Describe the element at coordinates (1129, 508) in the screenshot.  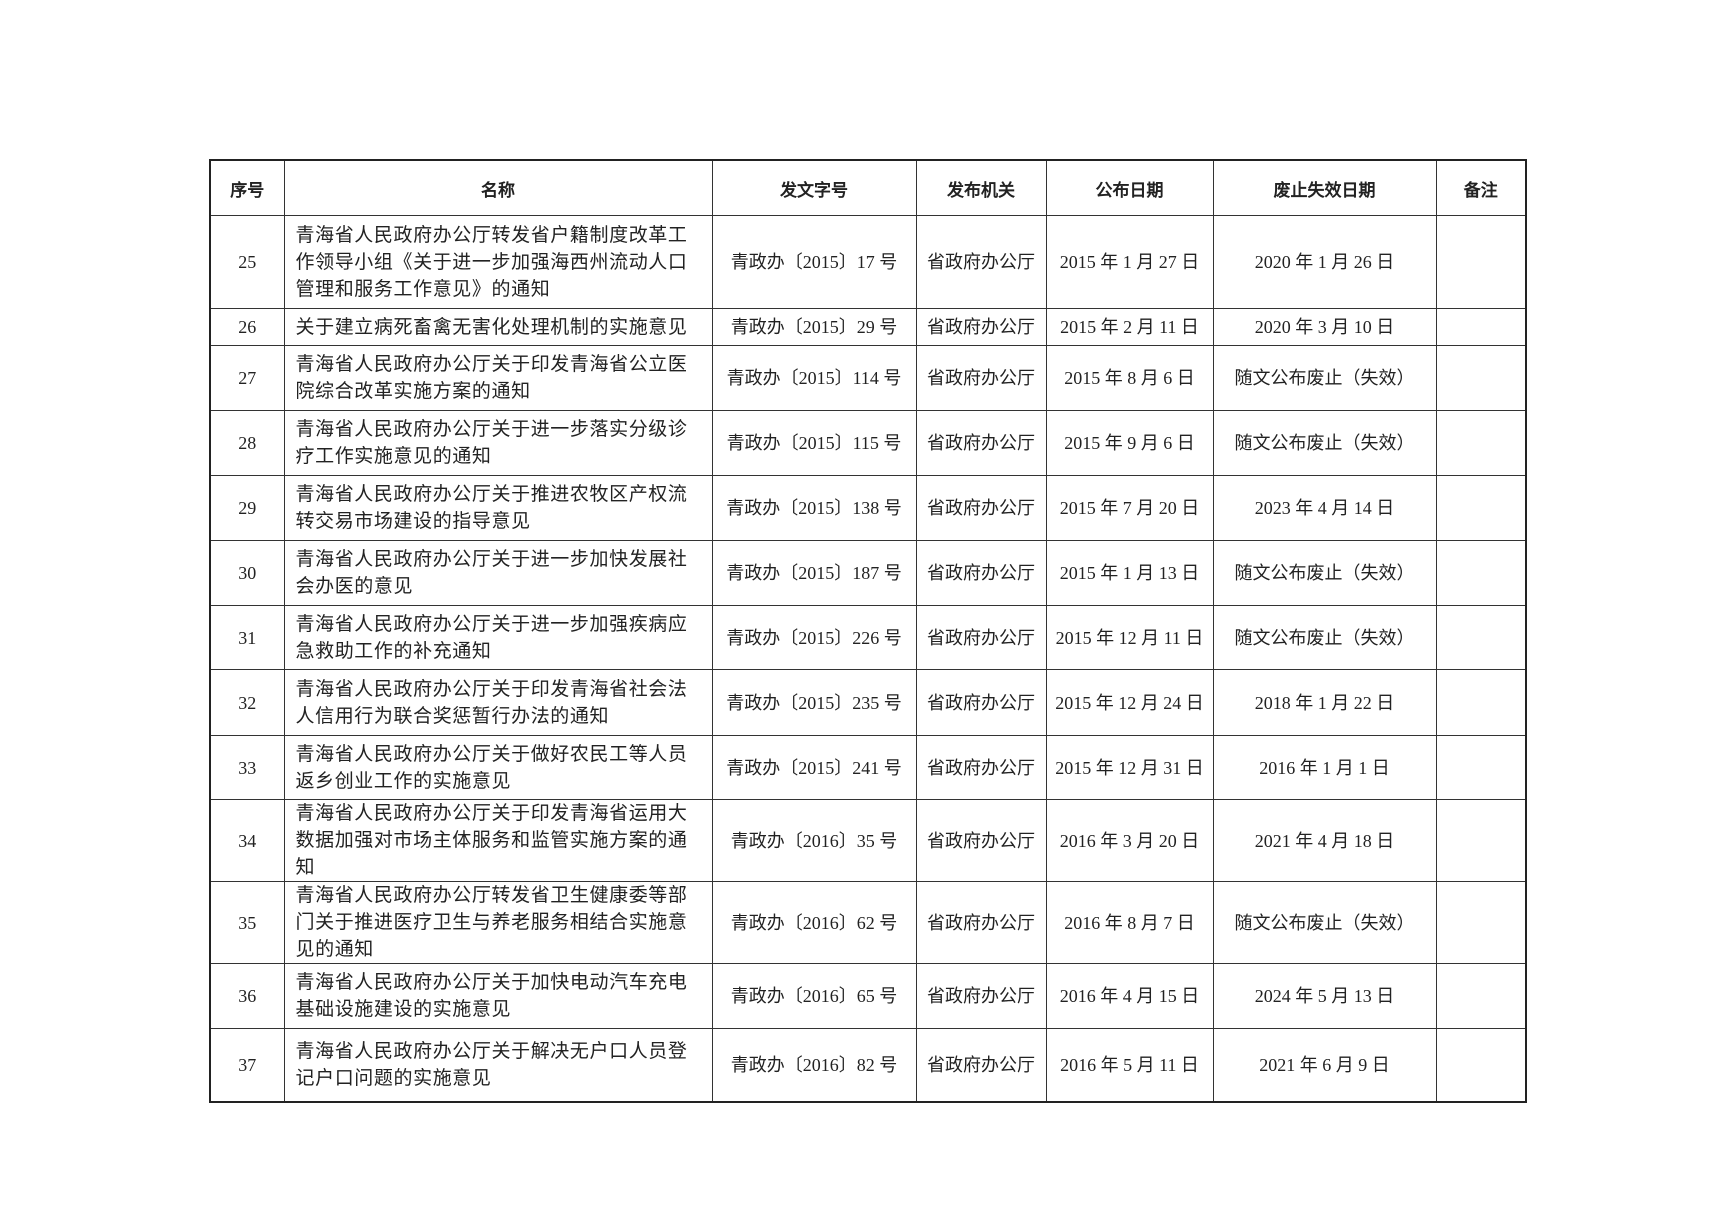
I see `publish-date: 2015 年 7 月 20 日` at that location.